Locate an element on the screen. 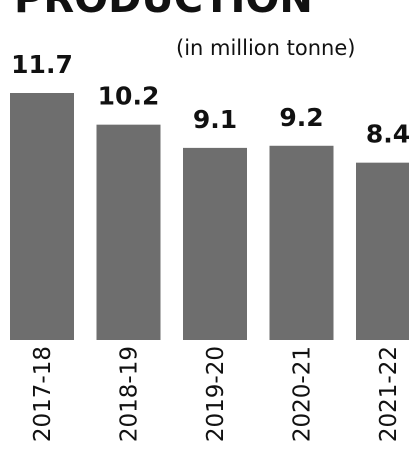  x-tick-label: 2017-18 is located at coordinates (43, 394).